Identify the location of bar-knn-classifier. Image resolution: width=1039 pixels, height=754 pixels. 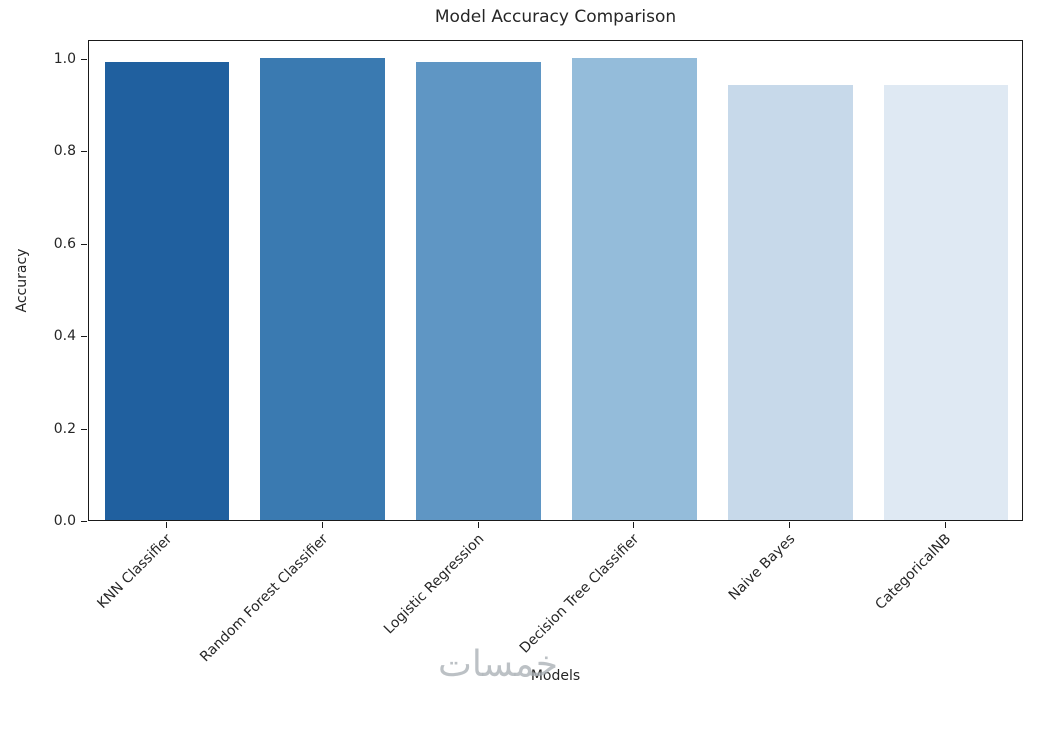
(167, 291).